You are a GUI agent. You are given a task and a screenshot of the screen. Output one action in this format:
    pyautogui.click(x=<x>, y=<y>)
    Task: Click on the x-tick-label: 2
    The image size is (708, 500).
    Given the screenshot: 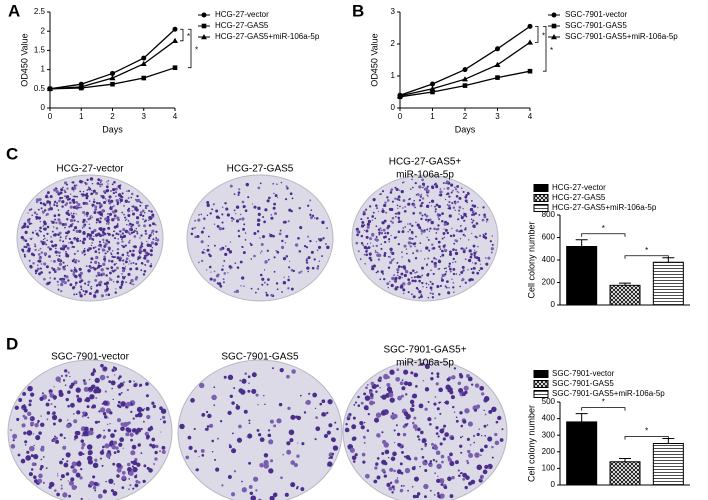 What is the action you would take?
    pyautogui.click(x=112, y=116)
    